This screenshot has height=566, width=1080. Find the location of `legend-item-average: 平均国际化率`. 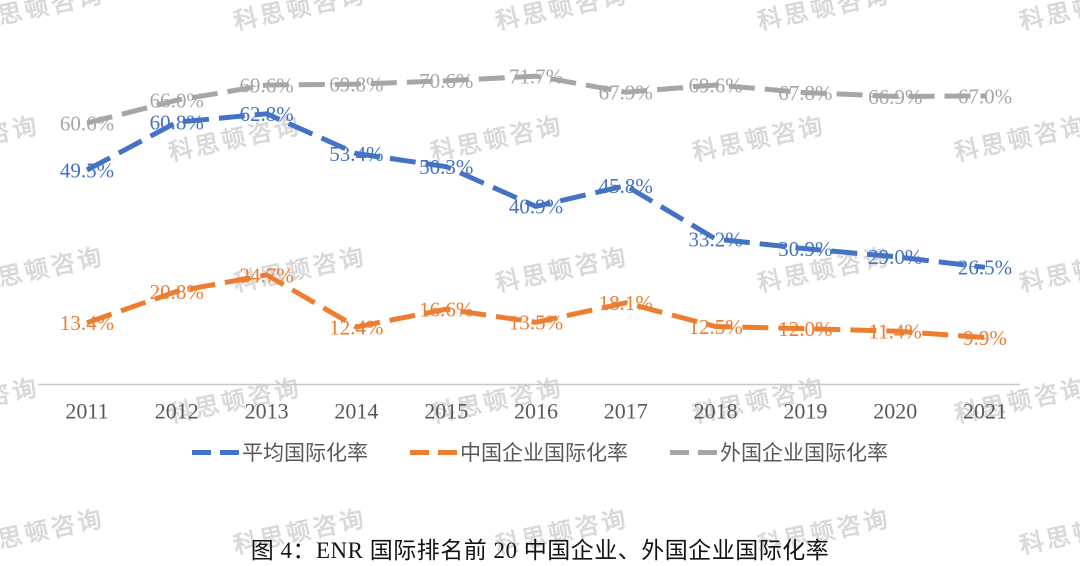

legend-item-average: 平均国际化率 is located at coordinates (280, 452).